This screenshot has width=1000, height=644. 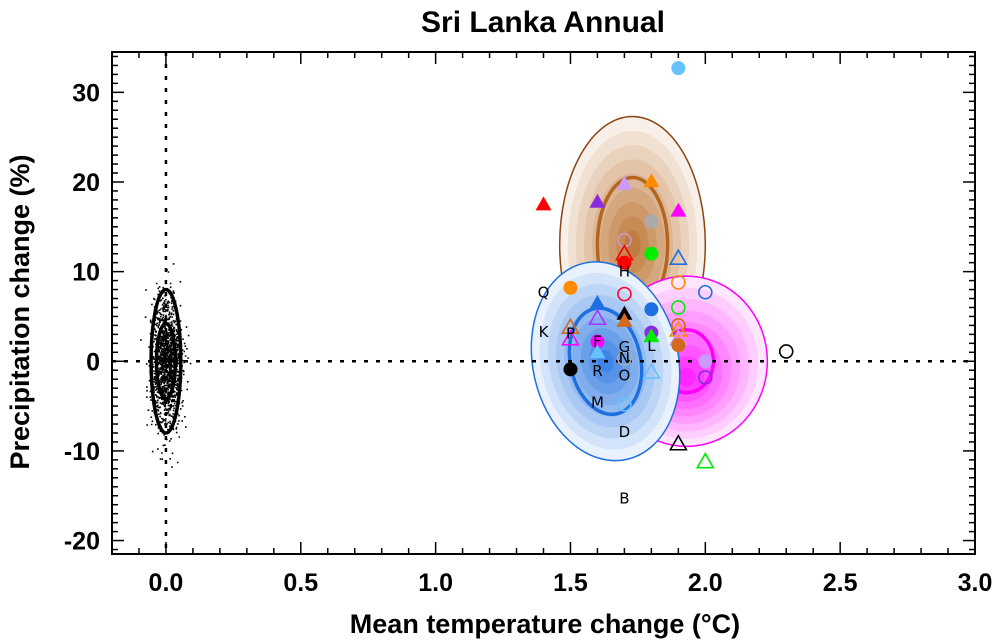 What do you see at coordinates (686, 377) in the screenshot?
I see `distribution-band` at bounding box center [686, 377].